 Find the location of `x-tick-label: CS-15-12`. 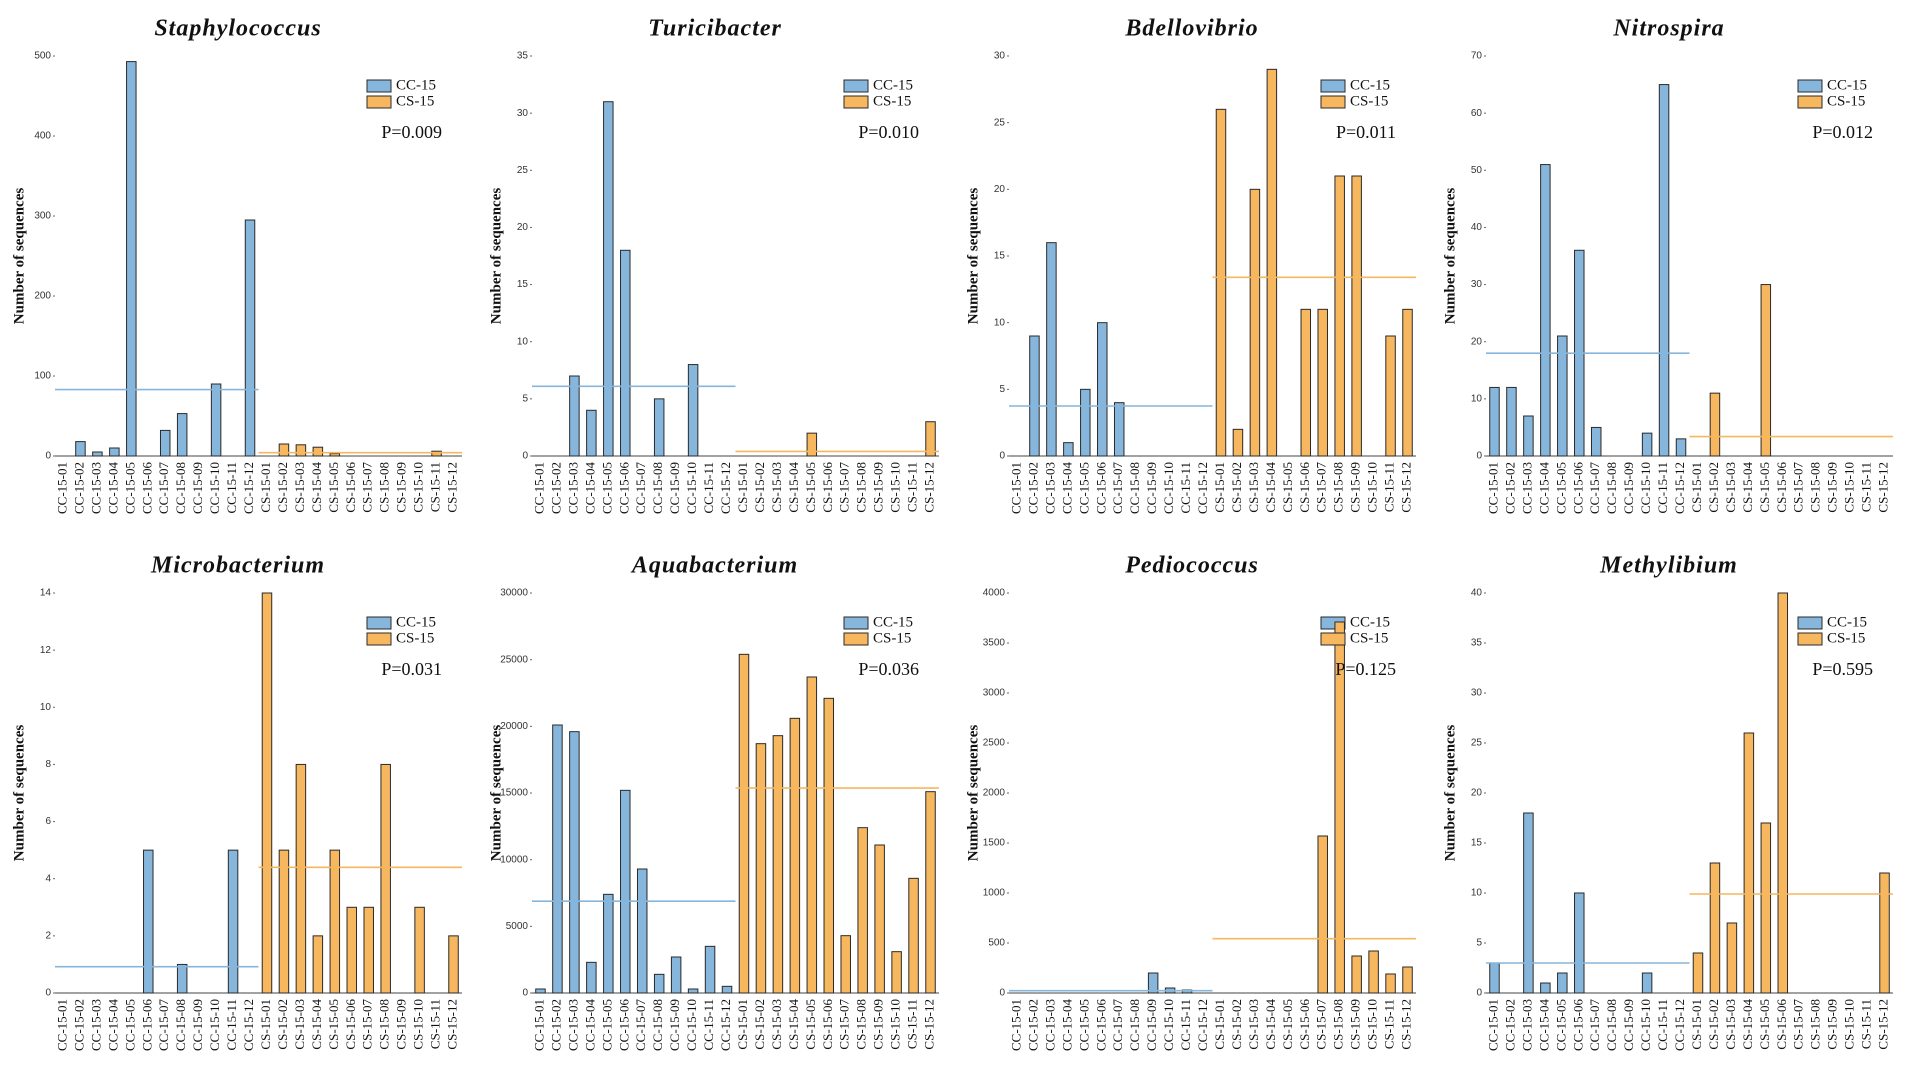

x-tick-label: CS-15-12 is located at coordinates (1406, 487).